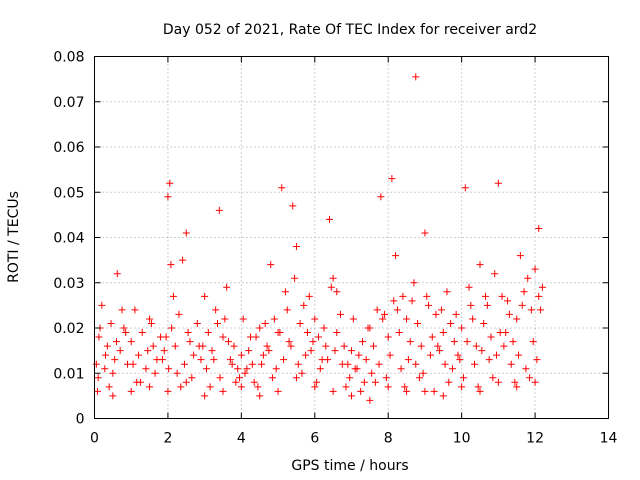 The height and width of the screenshot is (480, 640). Describe the element at coordinates (609, 439) in the screenshot. I see `x-tick-label: 14` at that location.